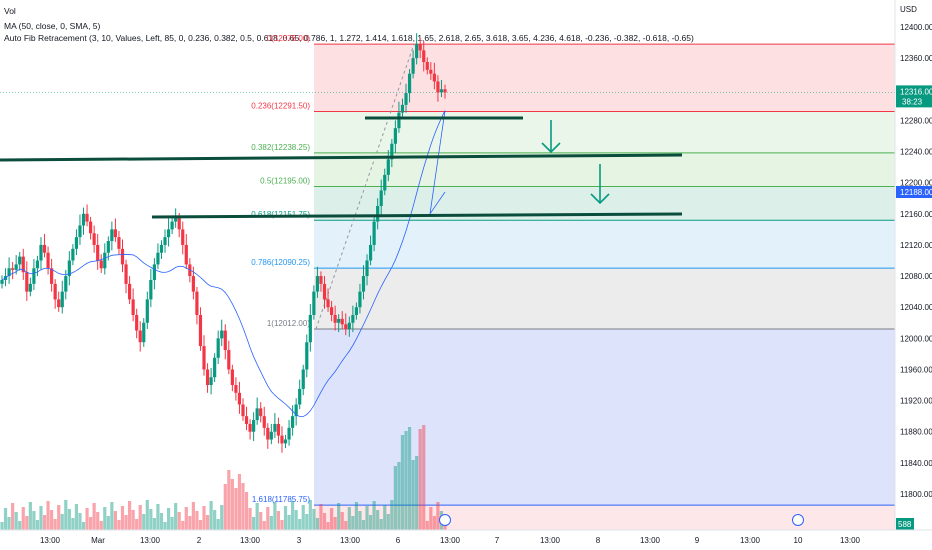 This screenshot has width=932, height=550. What do you see at coordinates (398, 540) in the screenshot?
I see `time-tick: 6` at bounding box center [398, 540].